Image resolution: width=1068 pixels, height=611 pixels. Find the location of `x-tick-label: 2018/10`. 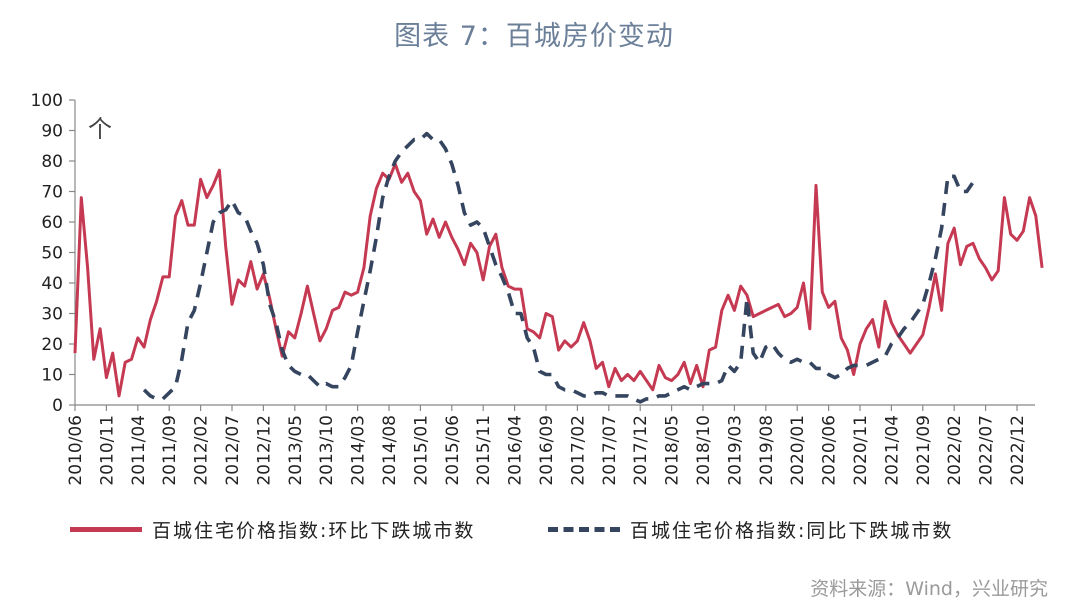

x-tick-label: 2018/10 is located at coordinates (704, 450).